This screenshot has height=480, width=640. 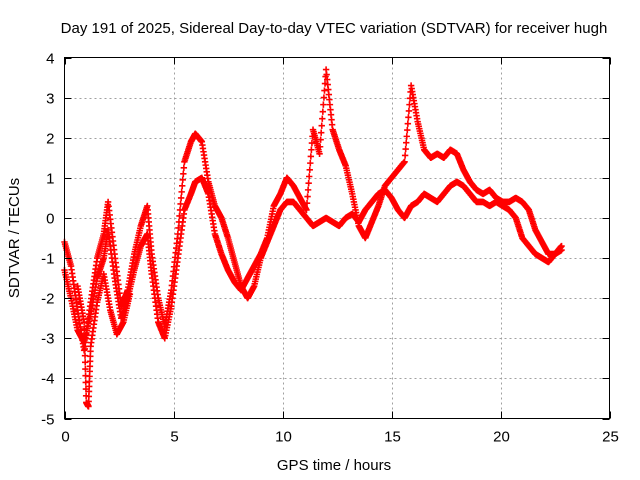 I want to click on y-axis-label: SDTVAR / TECUs, so click(x=14, y=238).